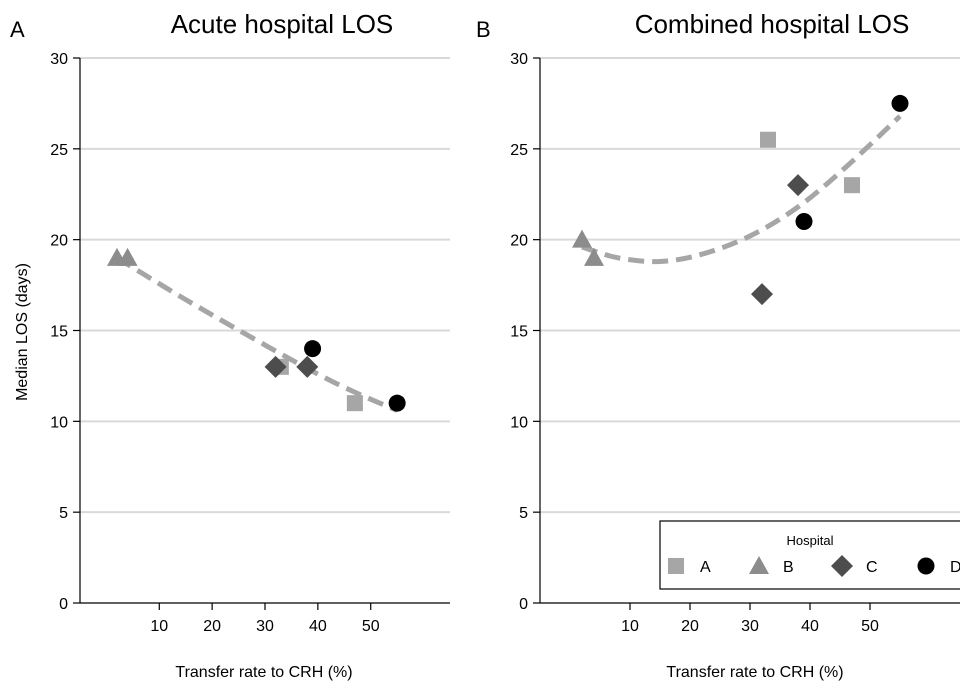 This screenshot has width=960, height=686. I want to click on panel-a-point-a, so click(354, 403).